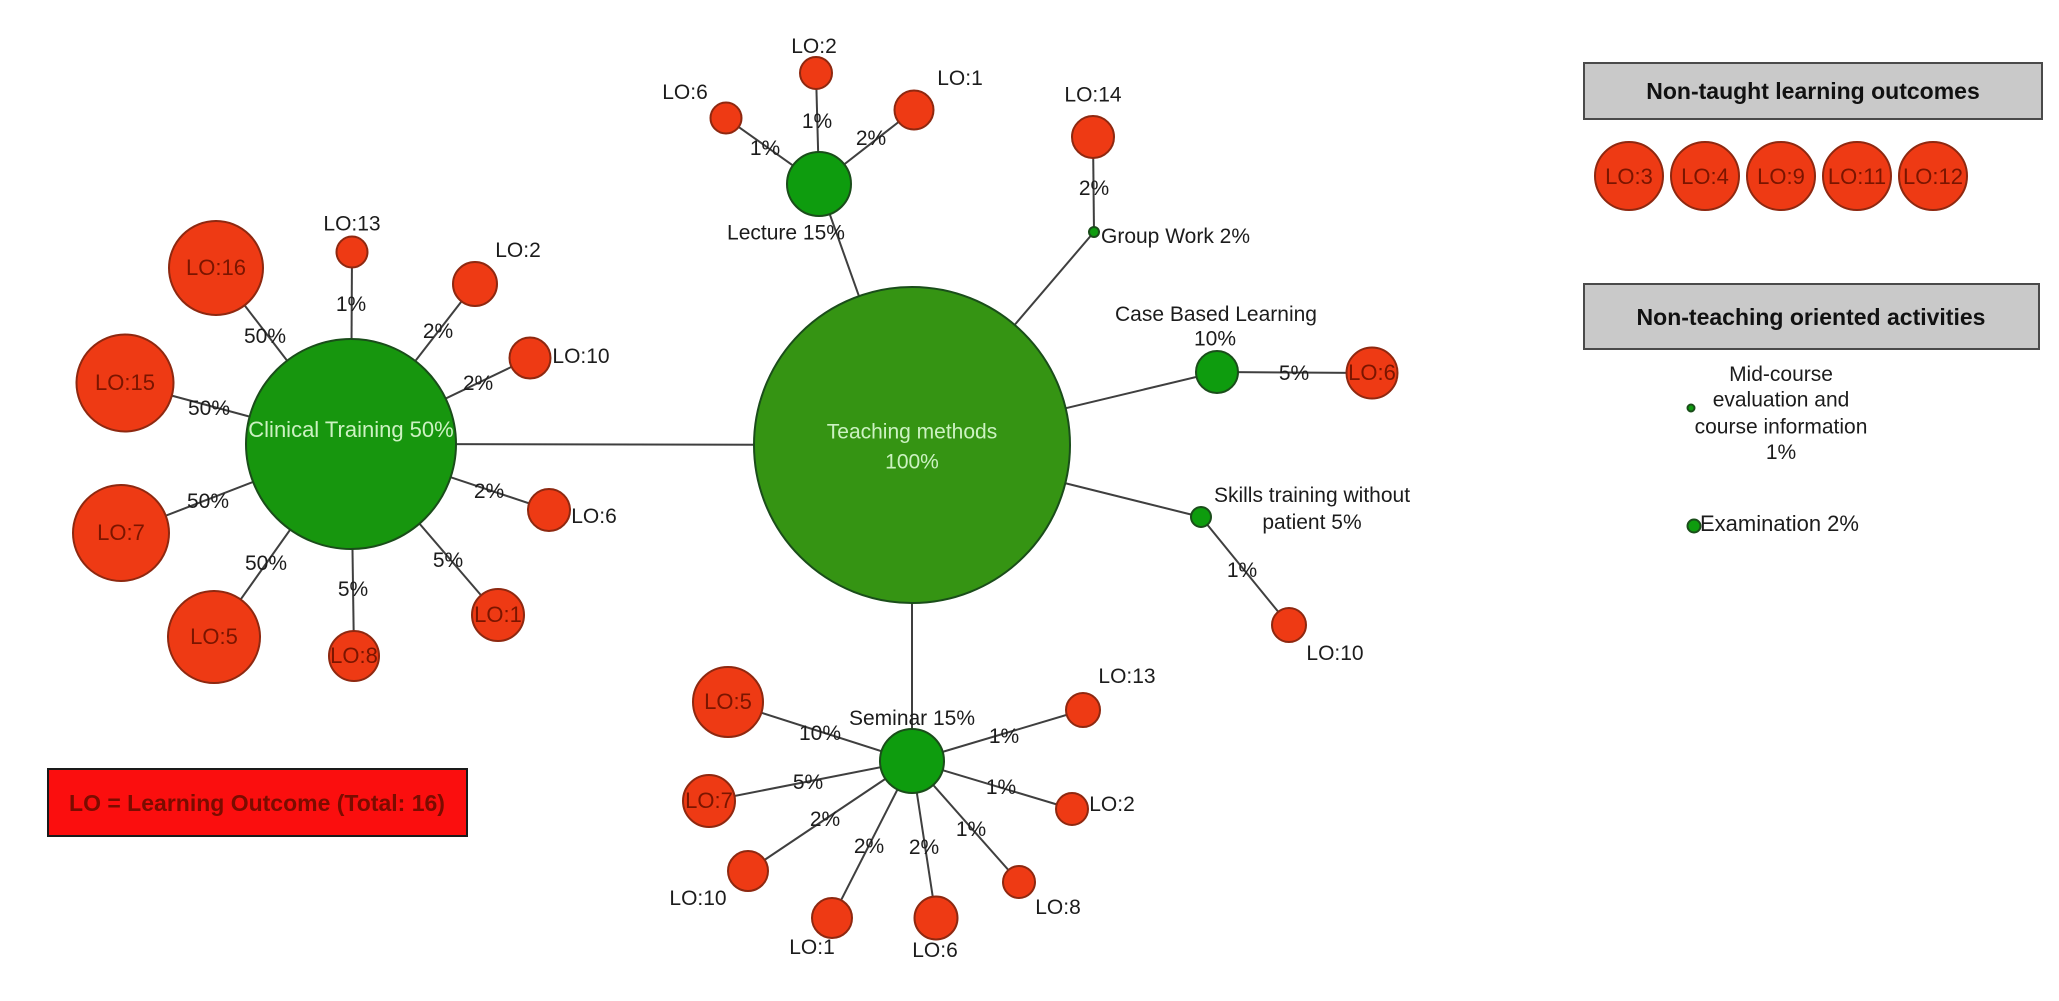 The width and height of the screenshot is (2059, 1001). I want to click on svg-text: Skills training without, so click(1312, 495).